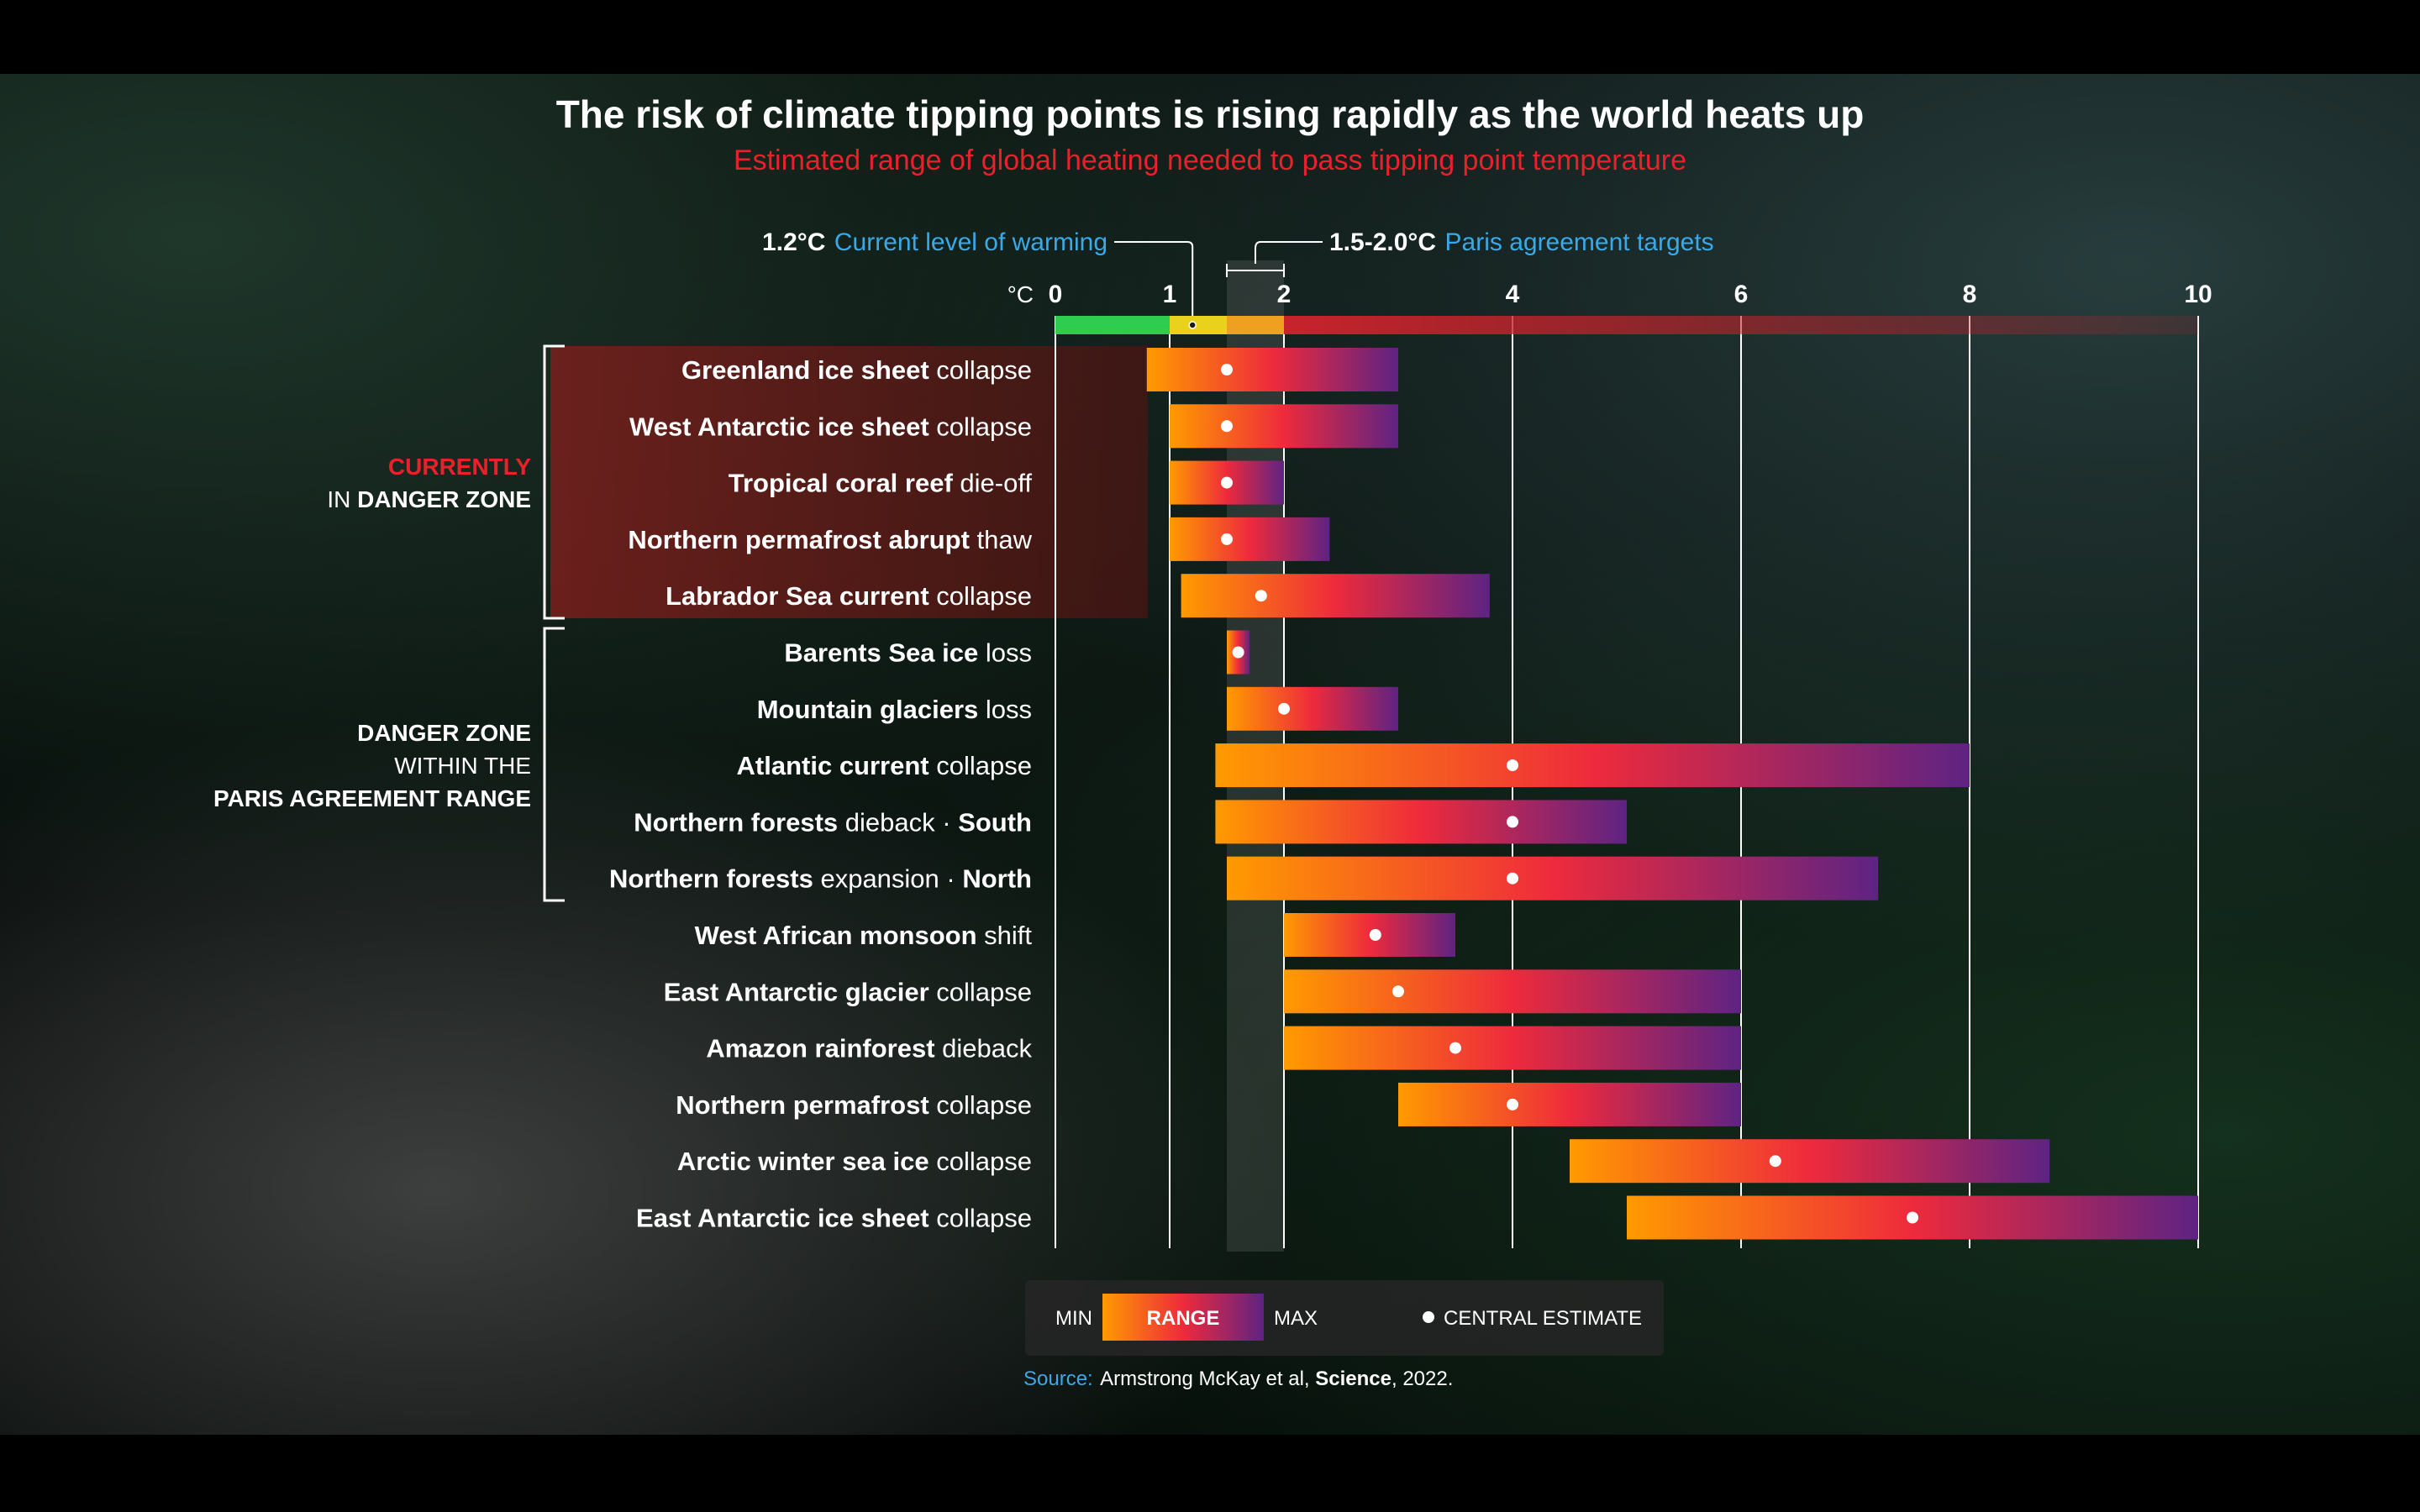  I want to click on current-warming-text: Current level of warming, so click(970, 242).